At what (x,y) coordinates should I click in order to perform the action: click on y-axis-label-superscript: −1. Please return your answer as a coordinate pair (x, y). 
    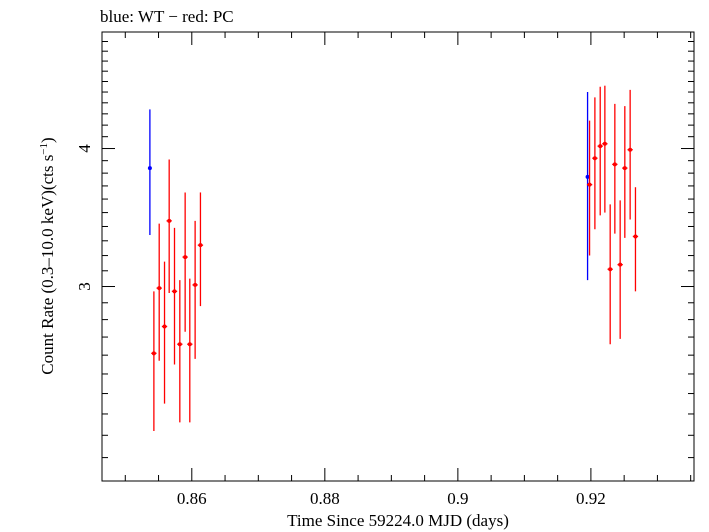
    Looking at the image, I should click on (44, 149).